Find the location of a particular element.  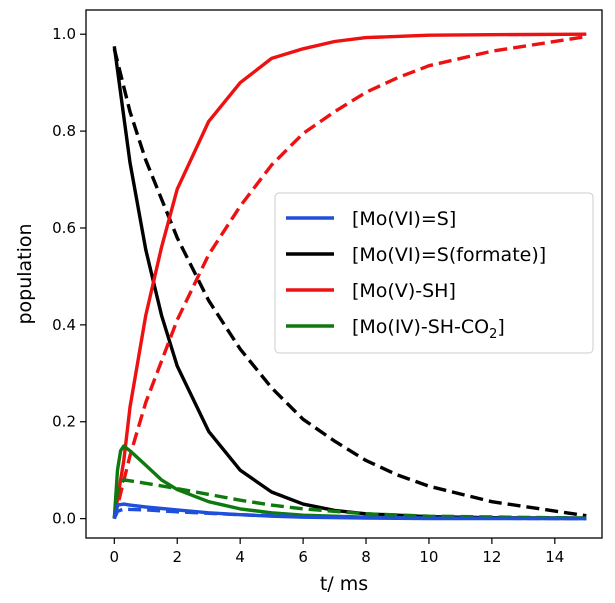

x-axis-ticks: 0 2 4 6 8 10 12 14 is located at coordinates (337, 552).